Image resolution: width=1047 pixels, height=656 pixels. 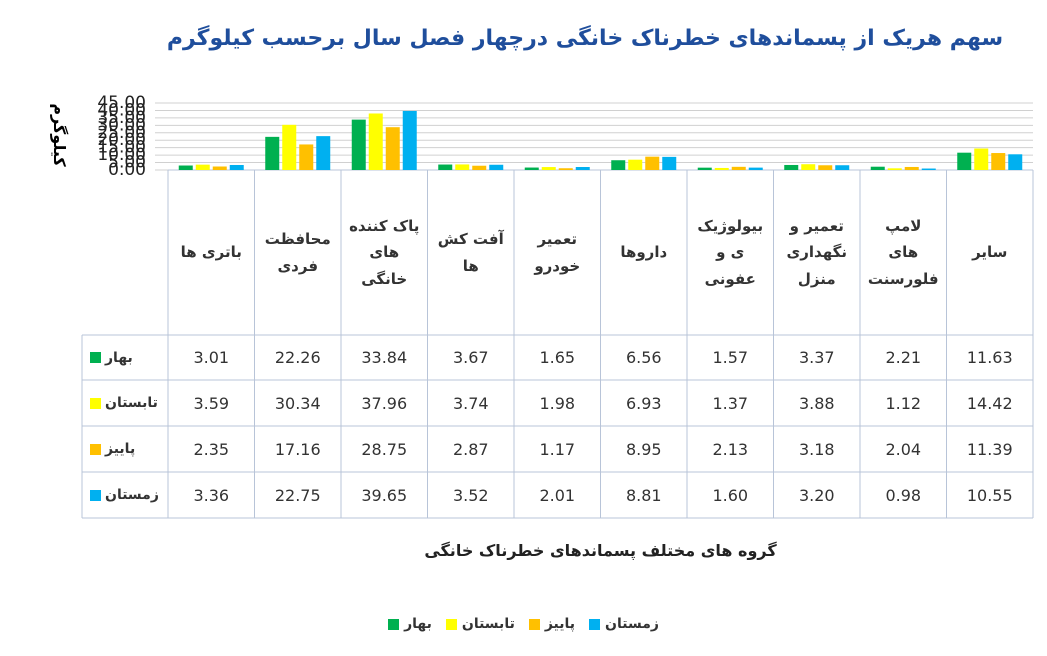 What do you see at coordinates (990, 252) in the screenshot?
I see `category-label: سایر` at bounding box center [990, 252].